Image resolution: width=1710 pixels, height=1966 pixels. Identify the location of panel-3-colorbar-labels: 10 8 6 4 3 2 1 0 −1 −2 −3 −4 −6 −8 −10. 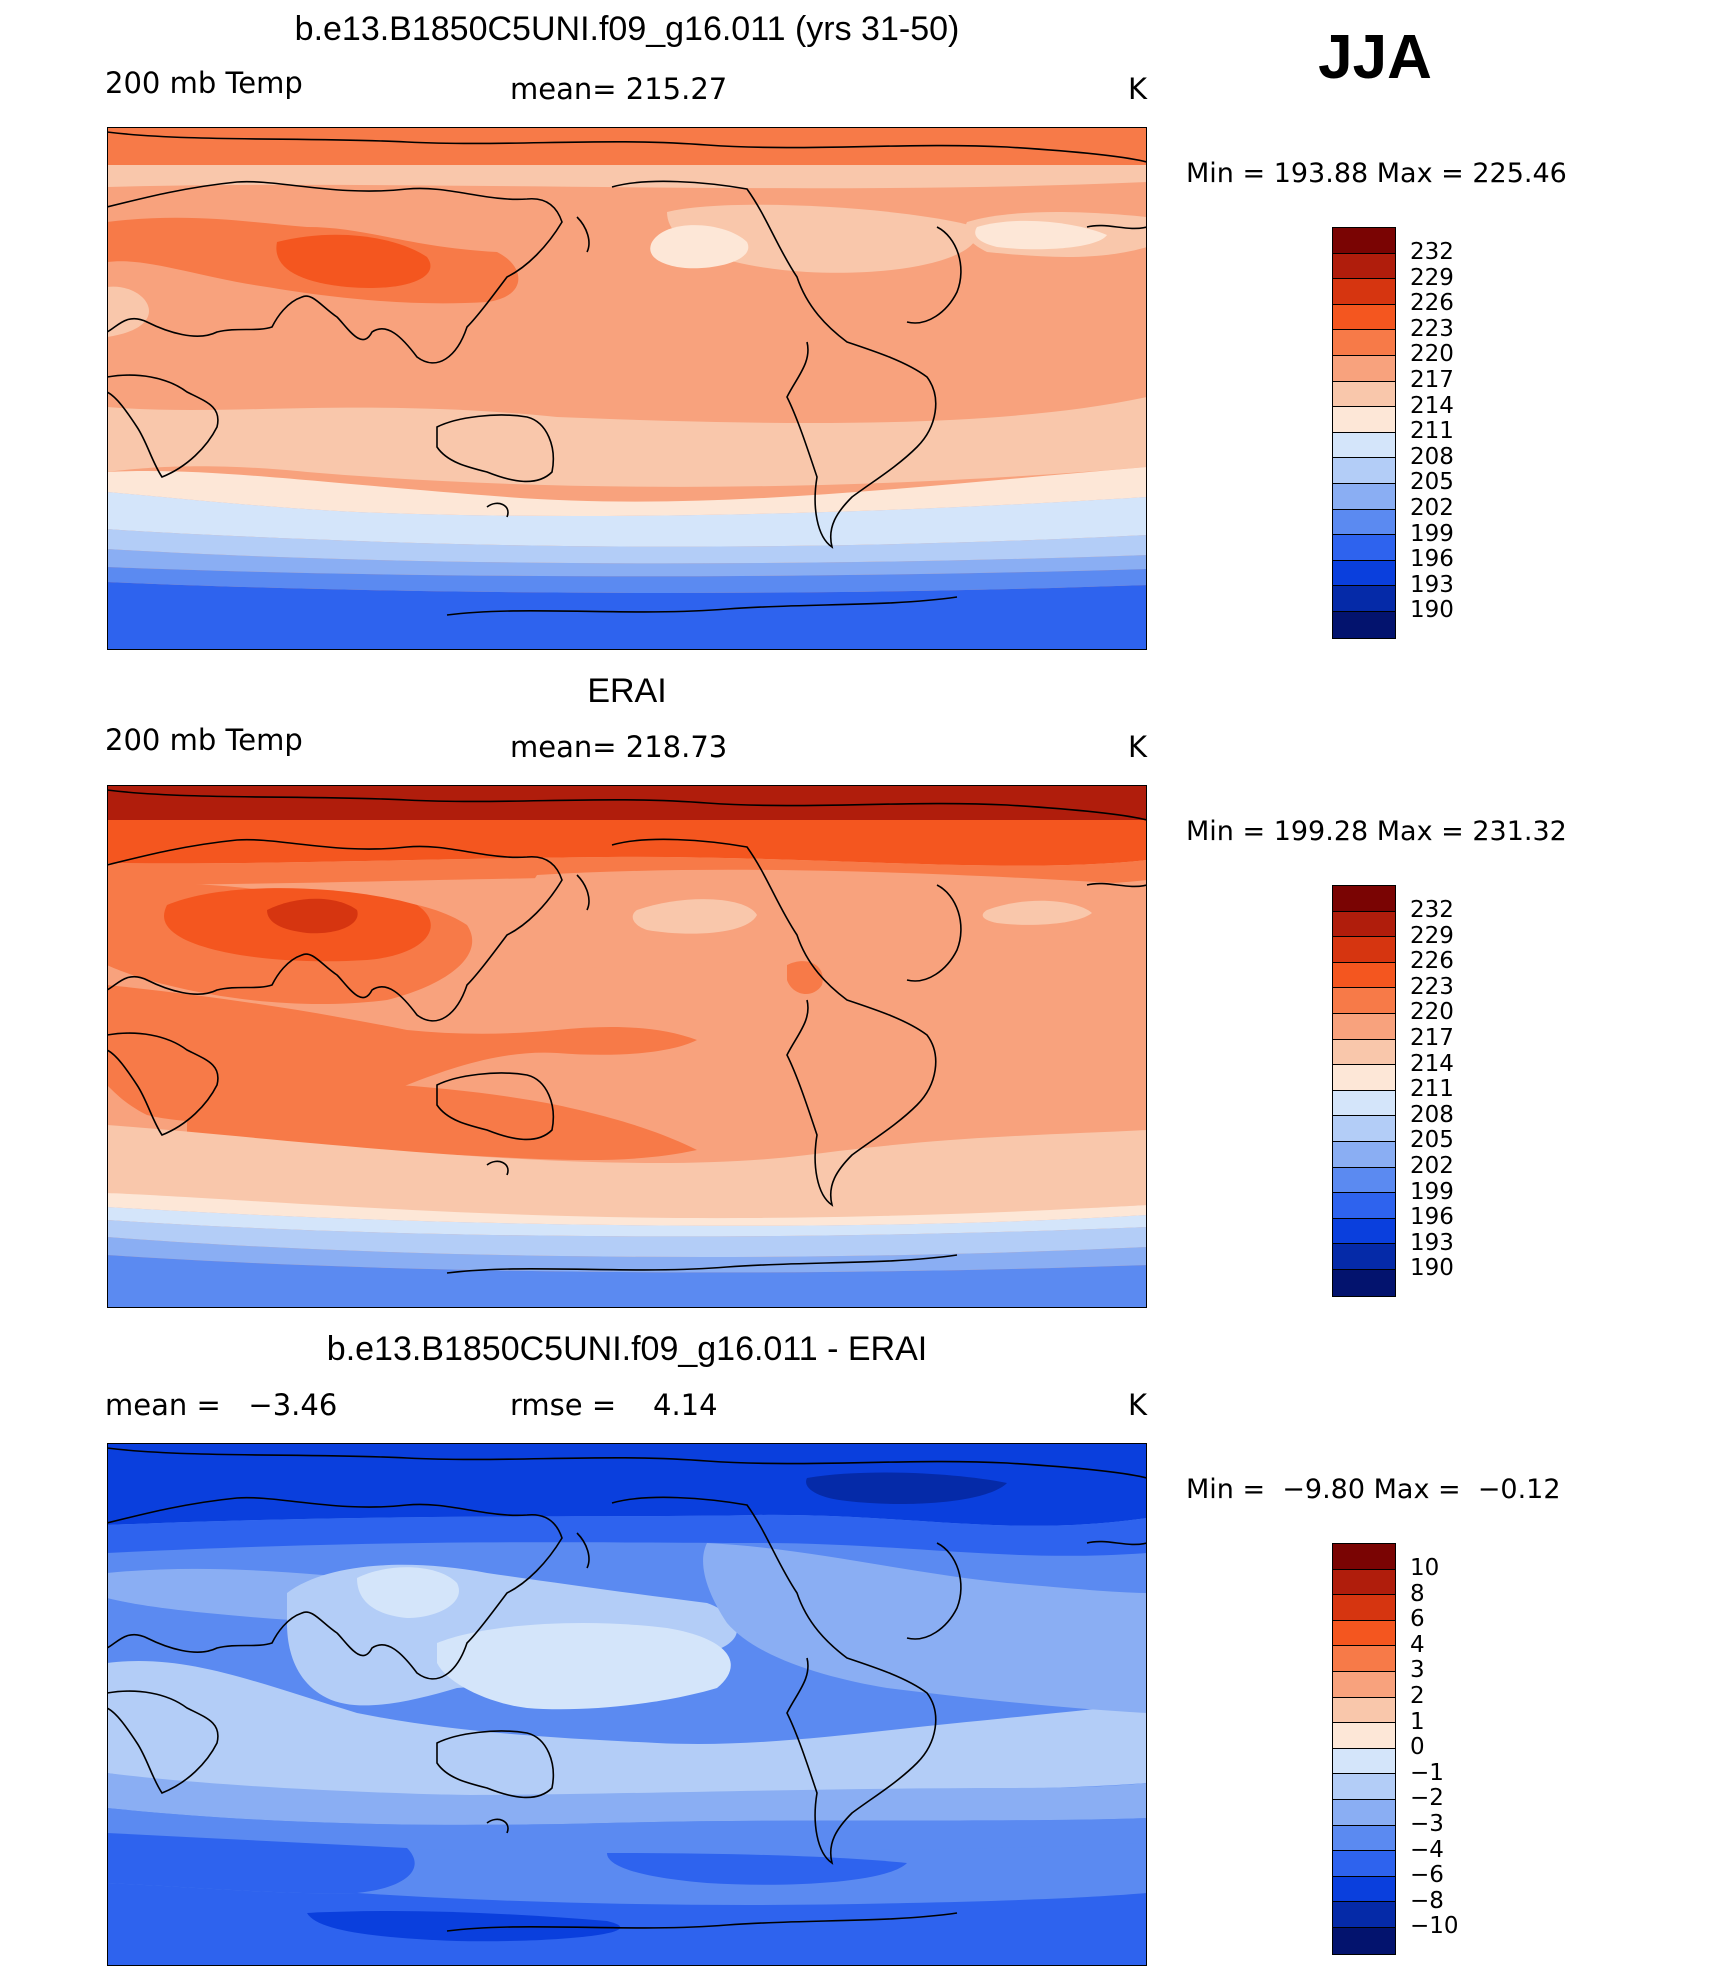
(1434, 1747).